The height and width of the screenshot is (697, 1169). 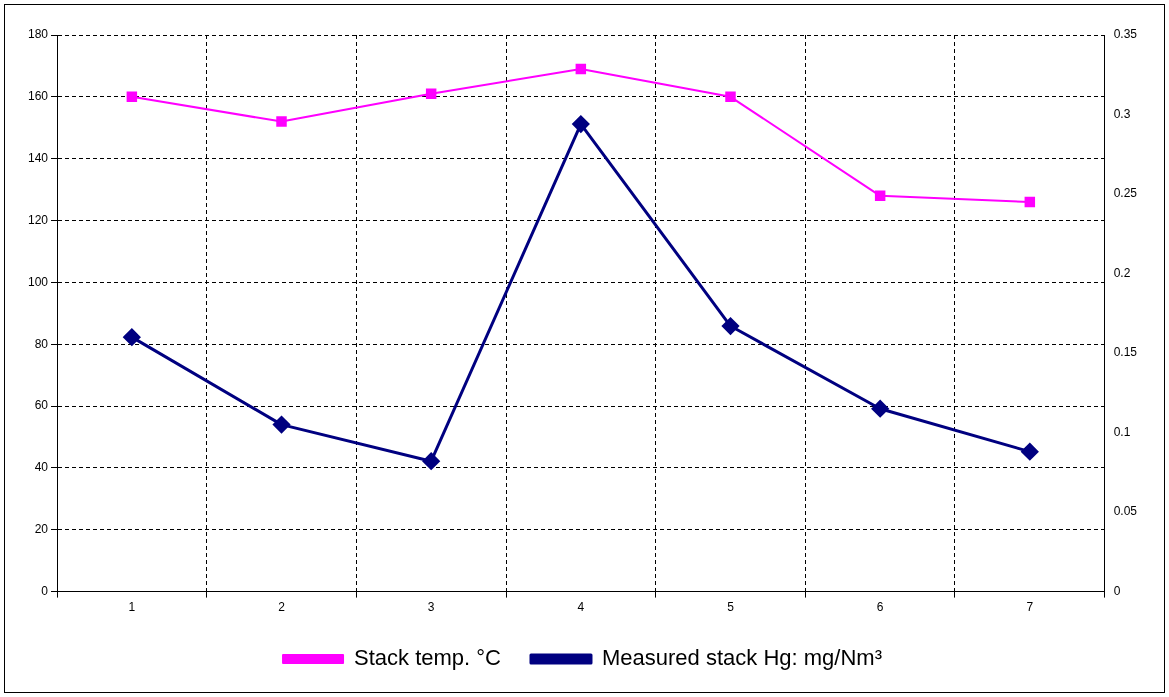 What do you see at coordinates (38, 158) in the screenshot?
I see `y-tick-label: 140` at bounding box center [38, 158].